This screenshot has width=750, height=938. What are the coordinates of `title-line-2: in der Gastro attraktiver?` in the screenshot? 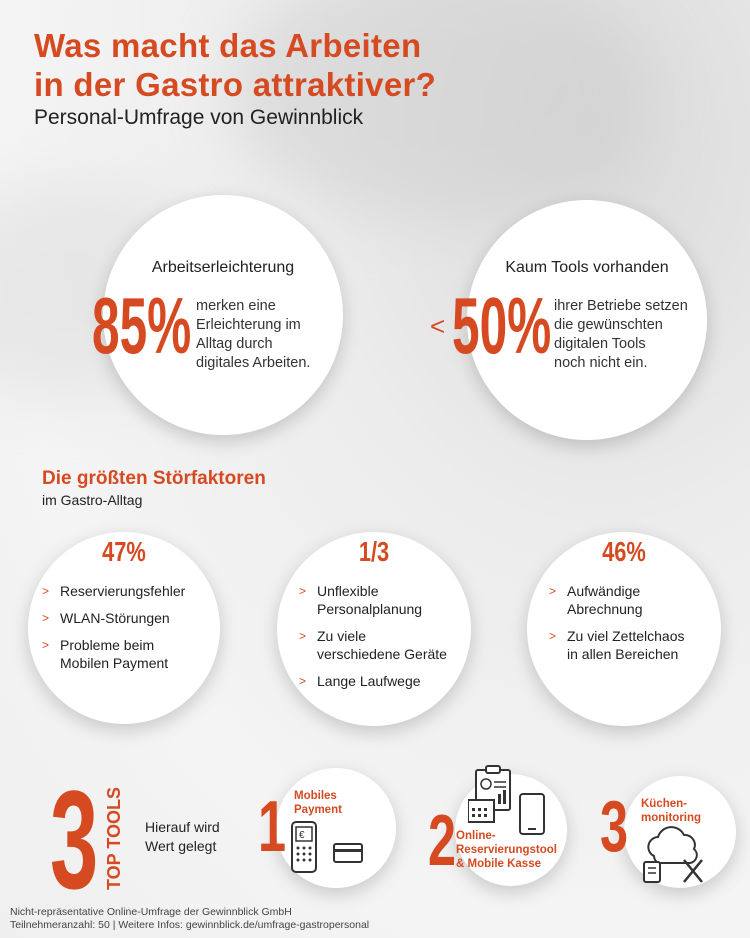 It's located at (235, 84).